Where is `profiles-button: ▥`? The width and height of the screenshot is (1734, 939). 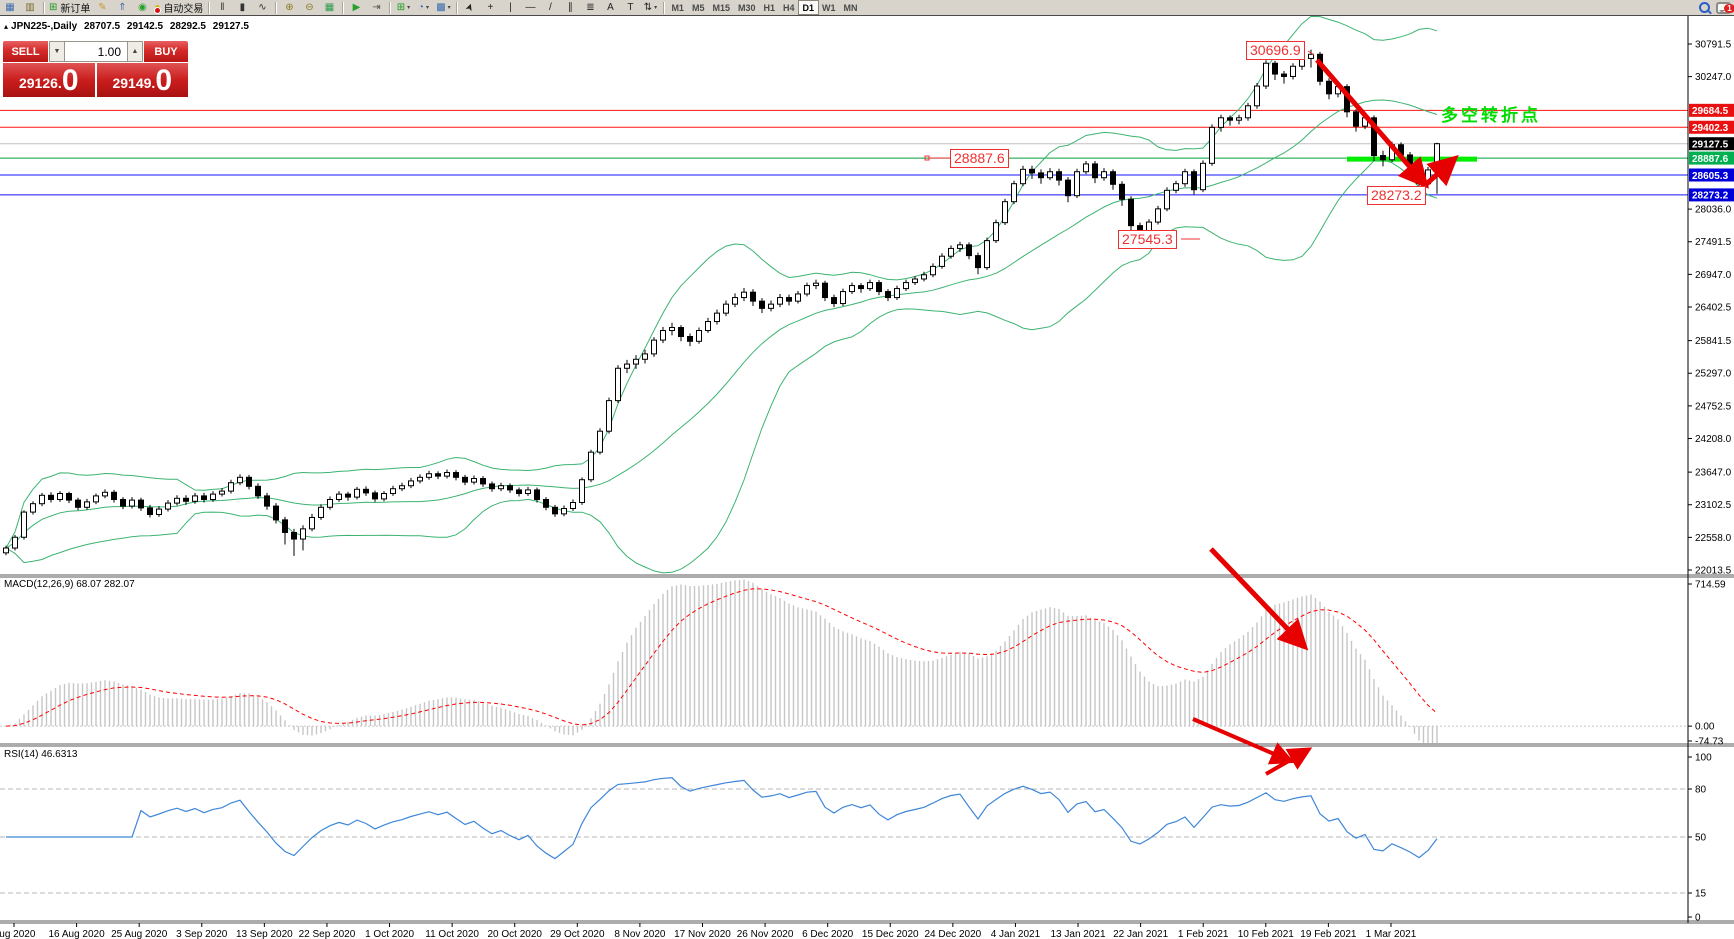
profiles-button: ▥ is located at coordinates (30, 7).